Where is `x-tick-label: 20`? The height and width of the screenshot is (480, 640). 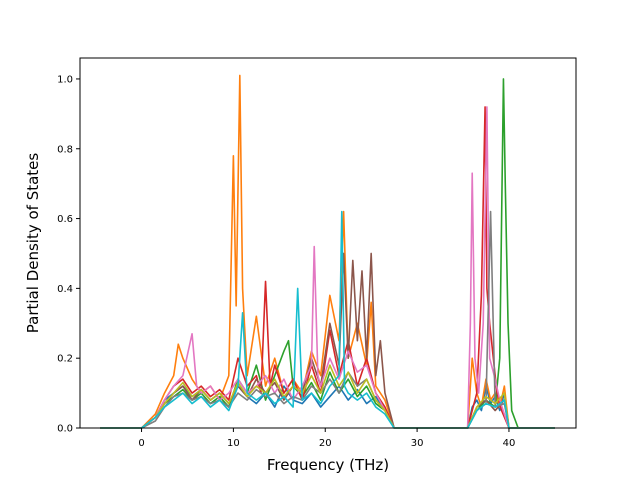
x-tick-label: 20 is located at coordinates (325, 443).